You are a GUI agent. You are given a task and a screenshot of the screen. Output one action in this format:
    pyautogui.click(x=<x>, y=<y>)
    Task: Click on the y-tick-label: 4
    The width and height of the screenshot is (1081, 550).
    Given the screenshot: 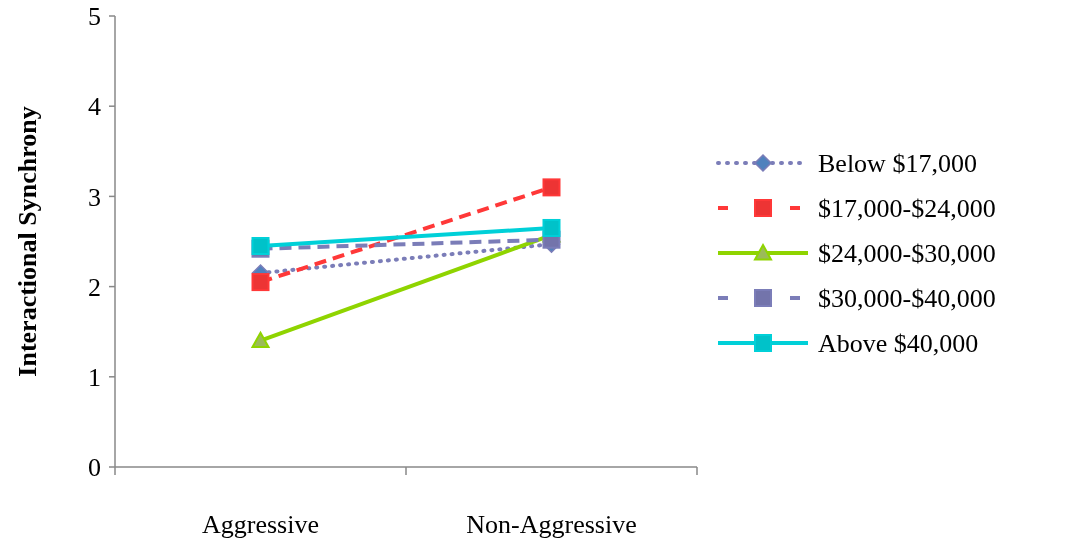 What is the action you would take?
    pyautogui.click(x=94, y=107)
    